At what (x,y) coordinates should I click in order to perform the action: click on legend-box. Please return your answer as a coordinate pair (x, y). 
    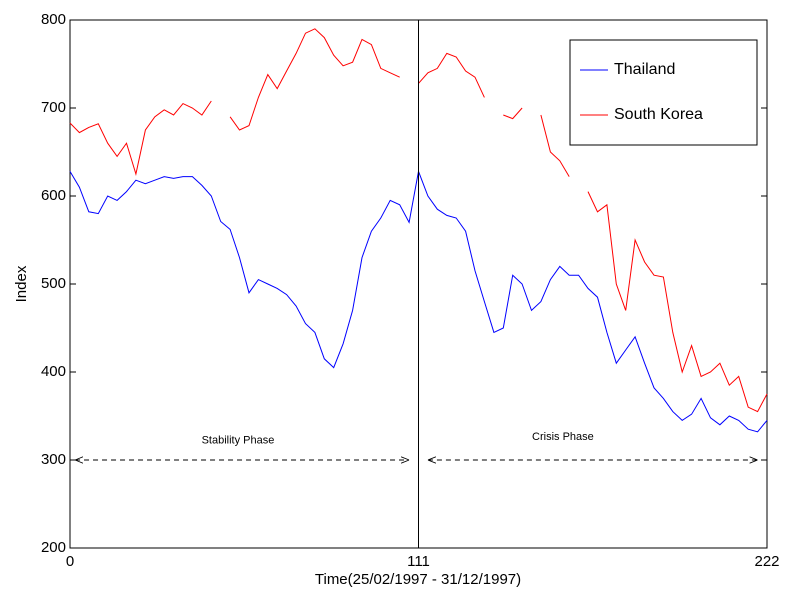
    Looking at the image, I should click on (663, 92).